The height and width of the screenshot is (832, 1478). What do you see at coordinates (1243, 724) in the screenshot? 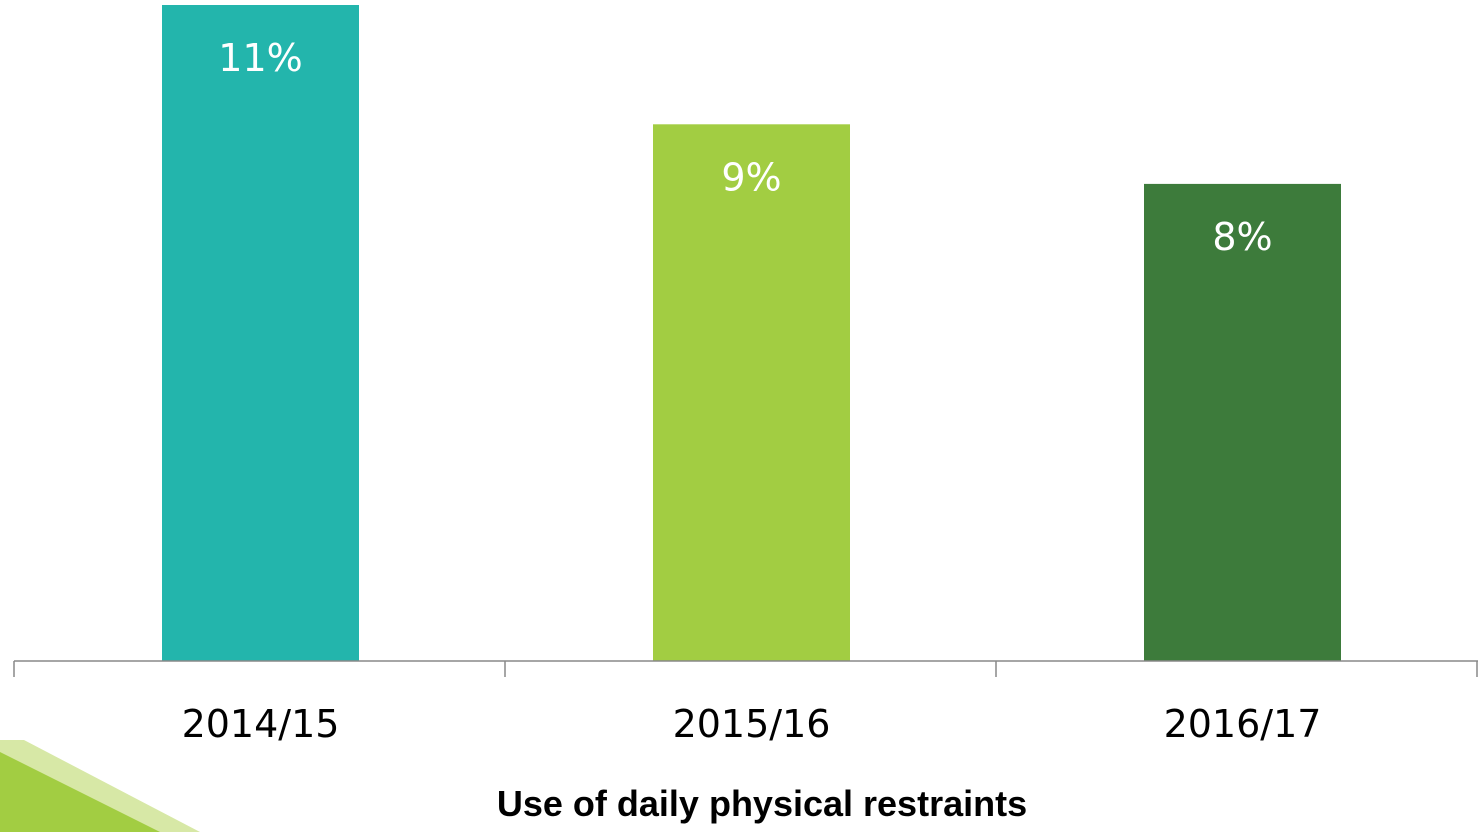
I see `x-tick-label: 2016/17` at bounding box center [1243, 724].